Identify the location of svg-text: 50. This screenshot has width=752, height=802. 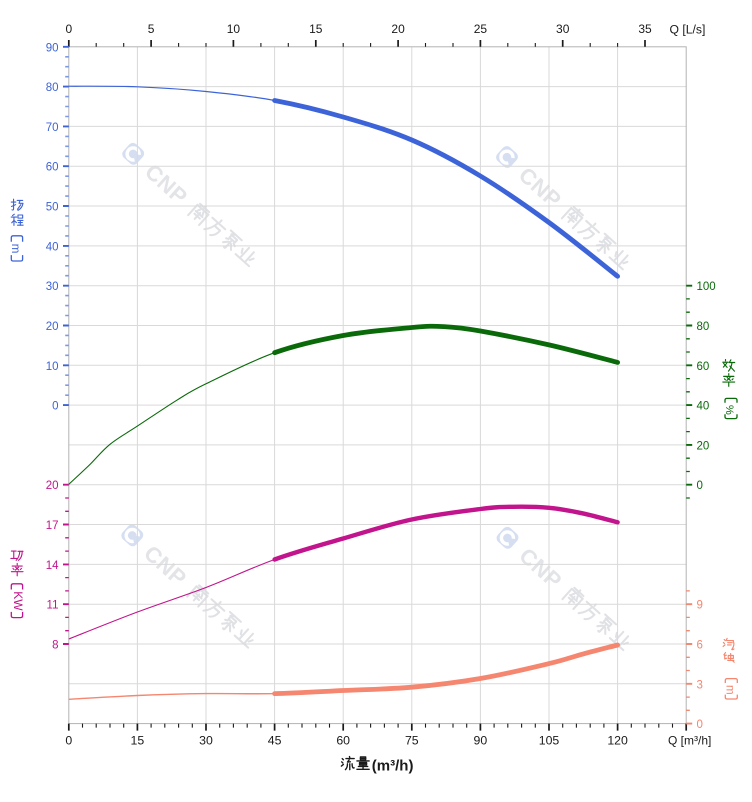
(52, 208).